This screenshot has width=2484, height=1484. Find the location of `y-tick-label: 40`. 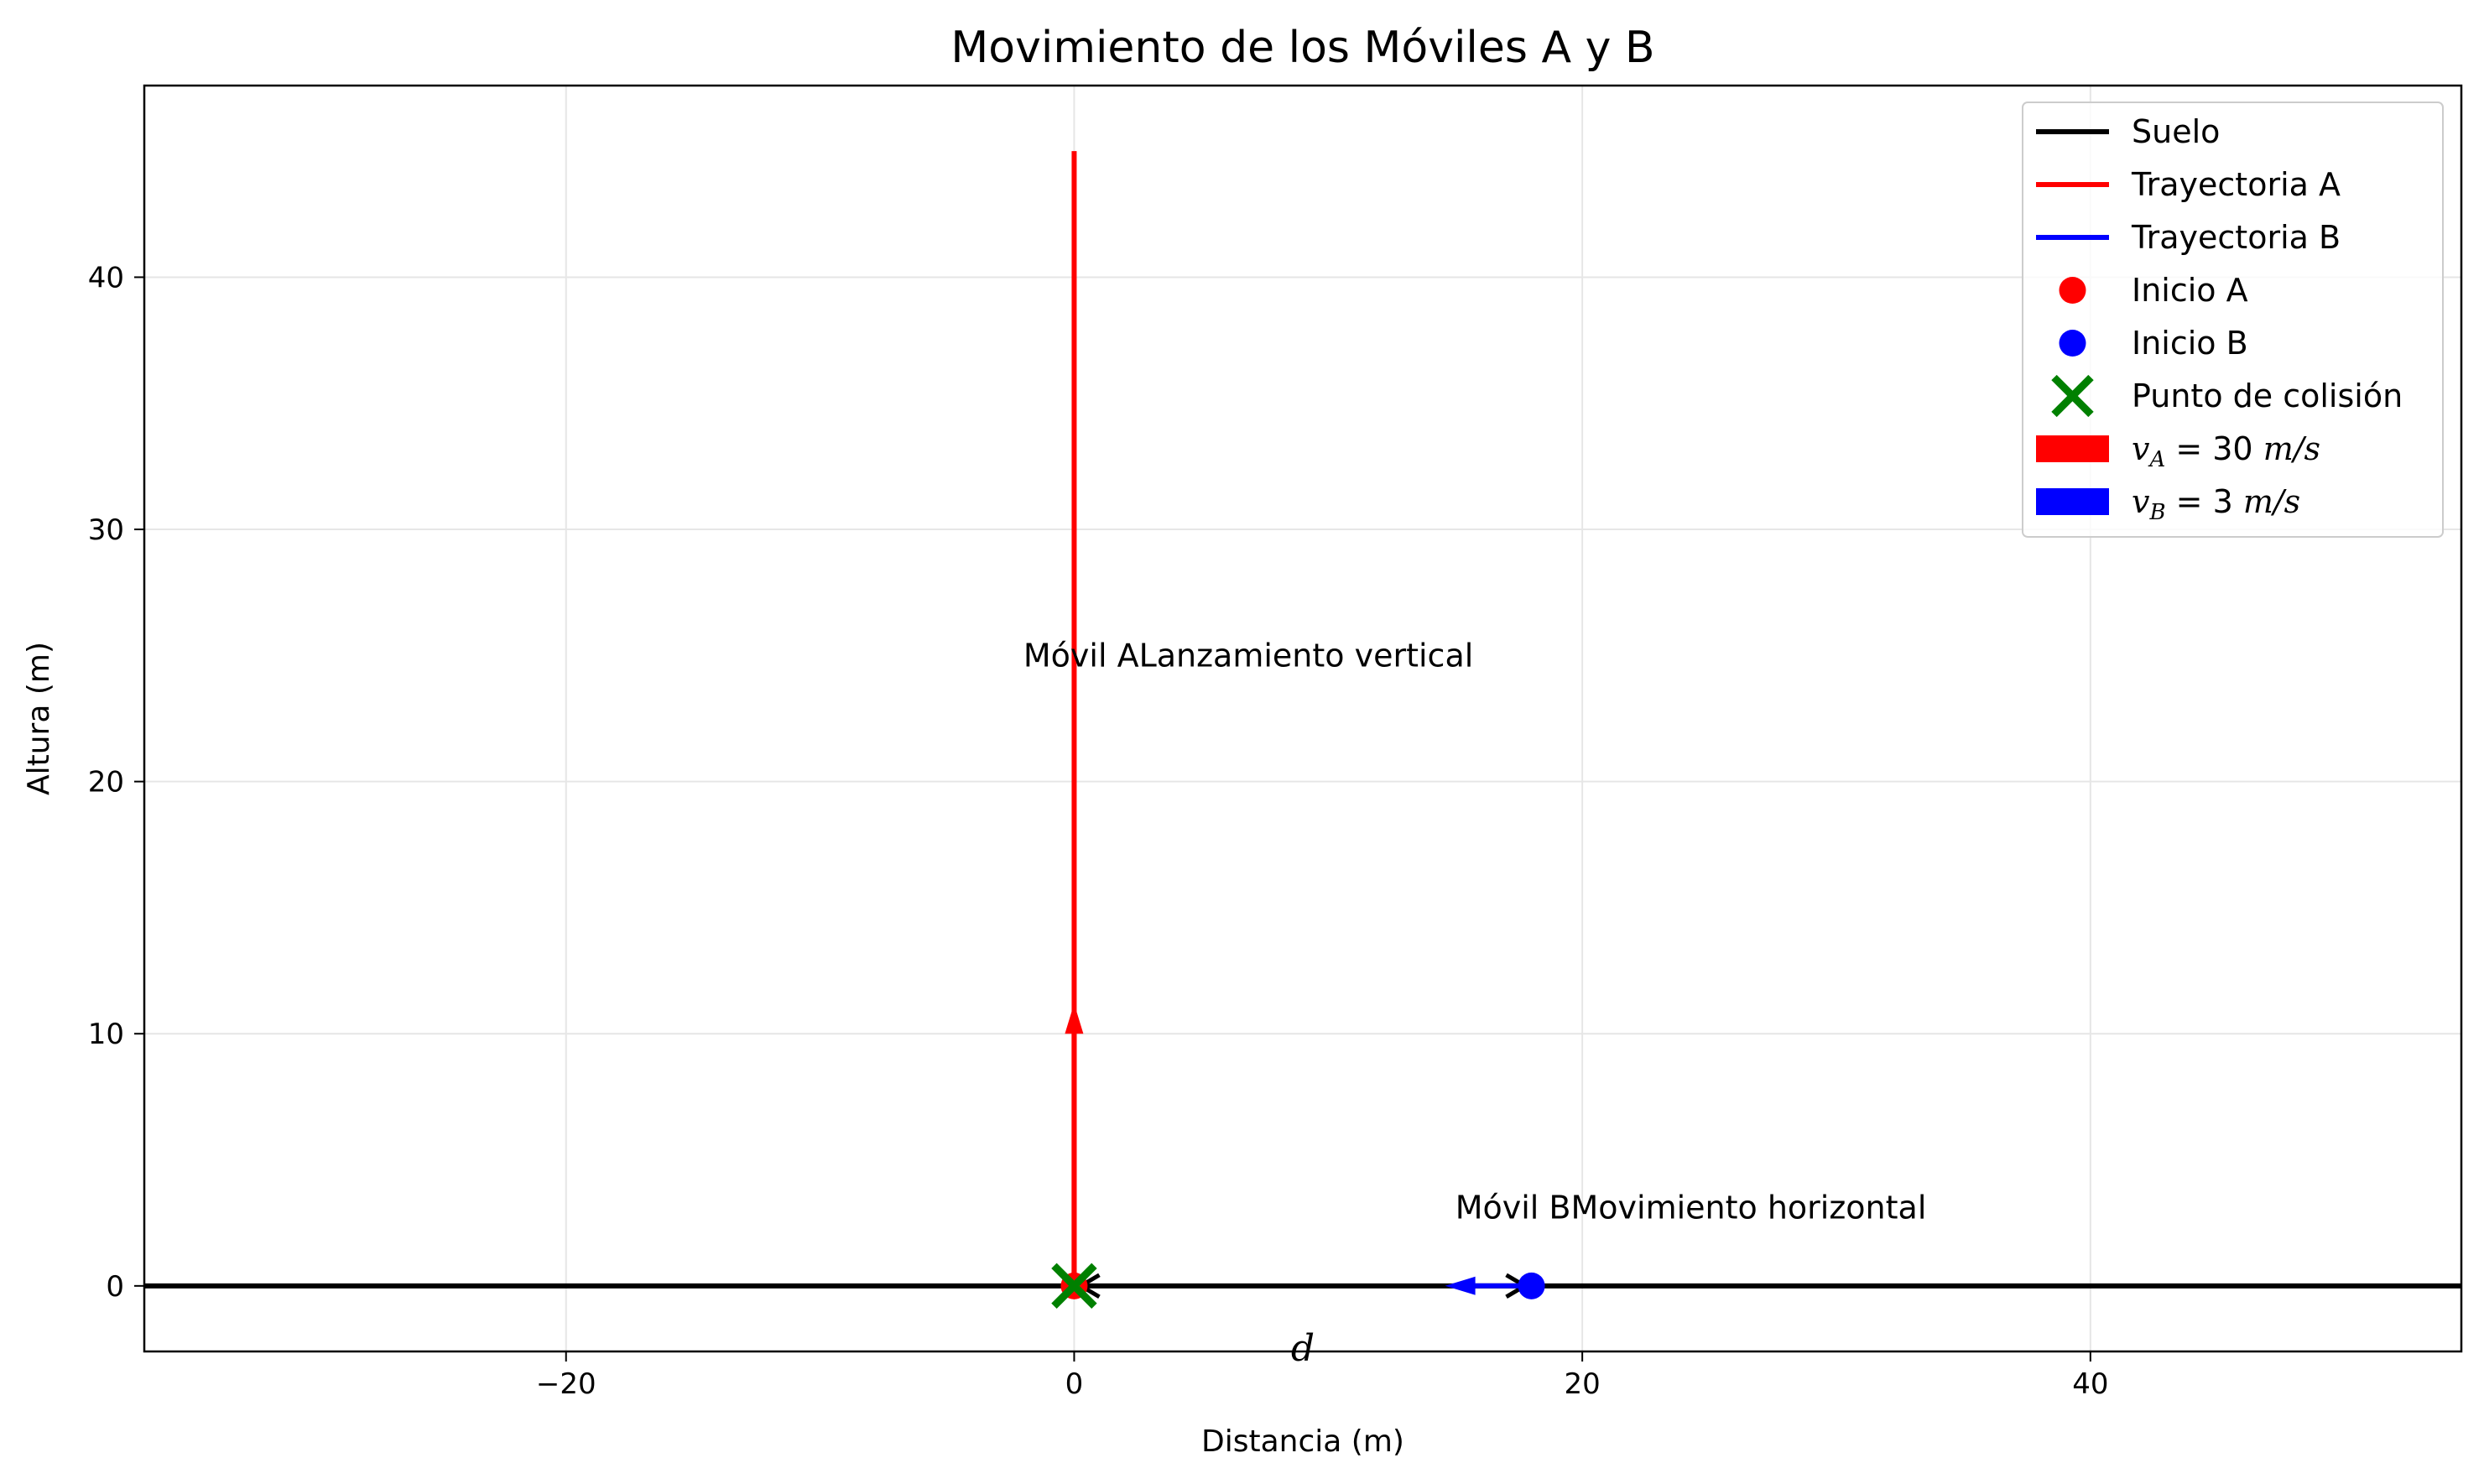

y-tick-label: 40 is located at coordinates (106, 277).